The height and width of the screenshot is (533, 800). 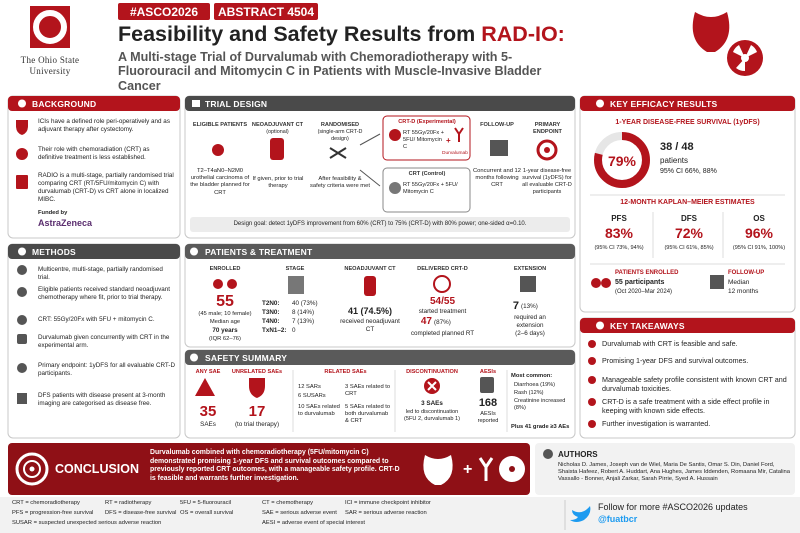 I want to click on label: OS, so click(x=759, y=218).